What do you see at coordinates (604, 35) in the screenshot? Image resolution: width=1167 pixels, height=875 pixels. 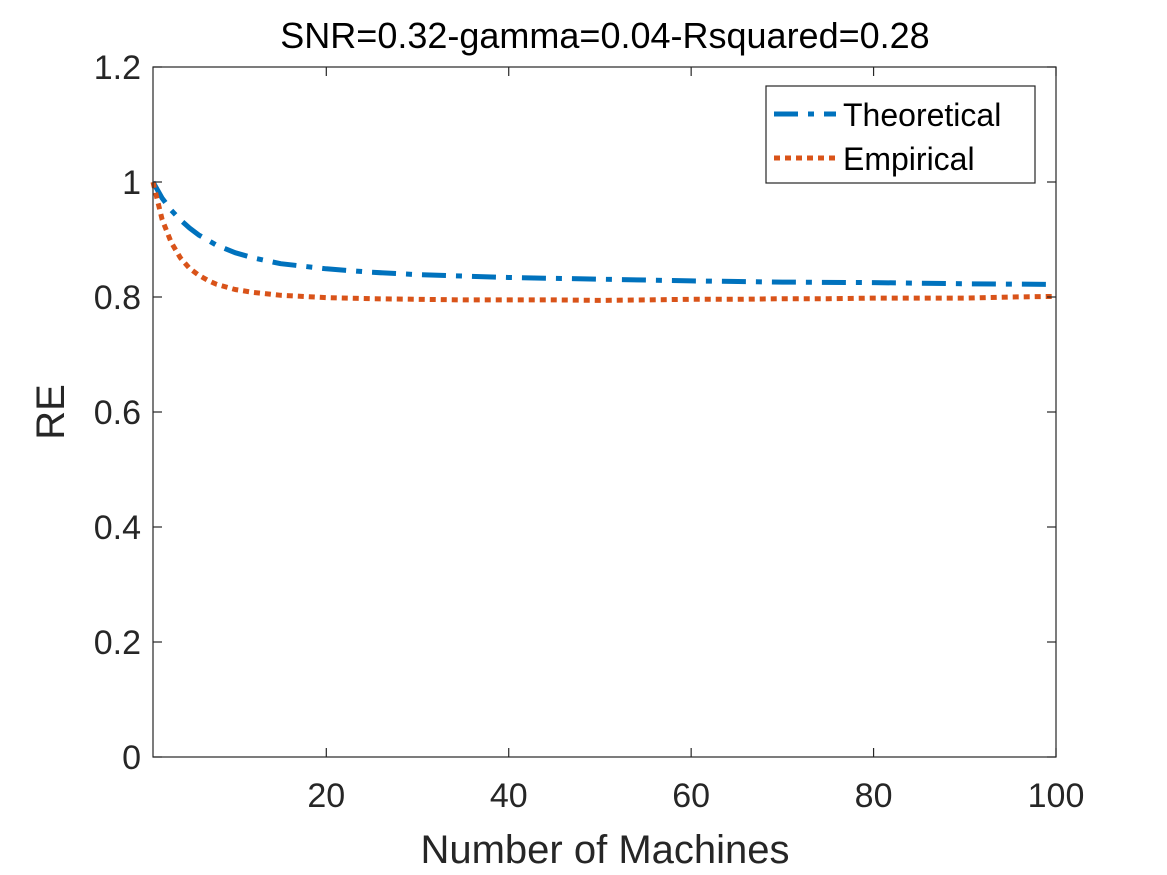 I see `chart-title: SNR=0.32-gamma=0.04-Rsquared=0.28` at bounding box center [604, 35].